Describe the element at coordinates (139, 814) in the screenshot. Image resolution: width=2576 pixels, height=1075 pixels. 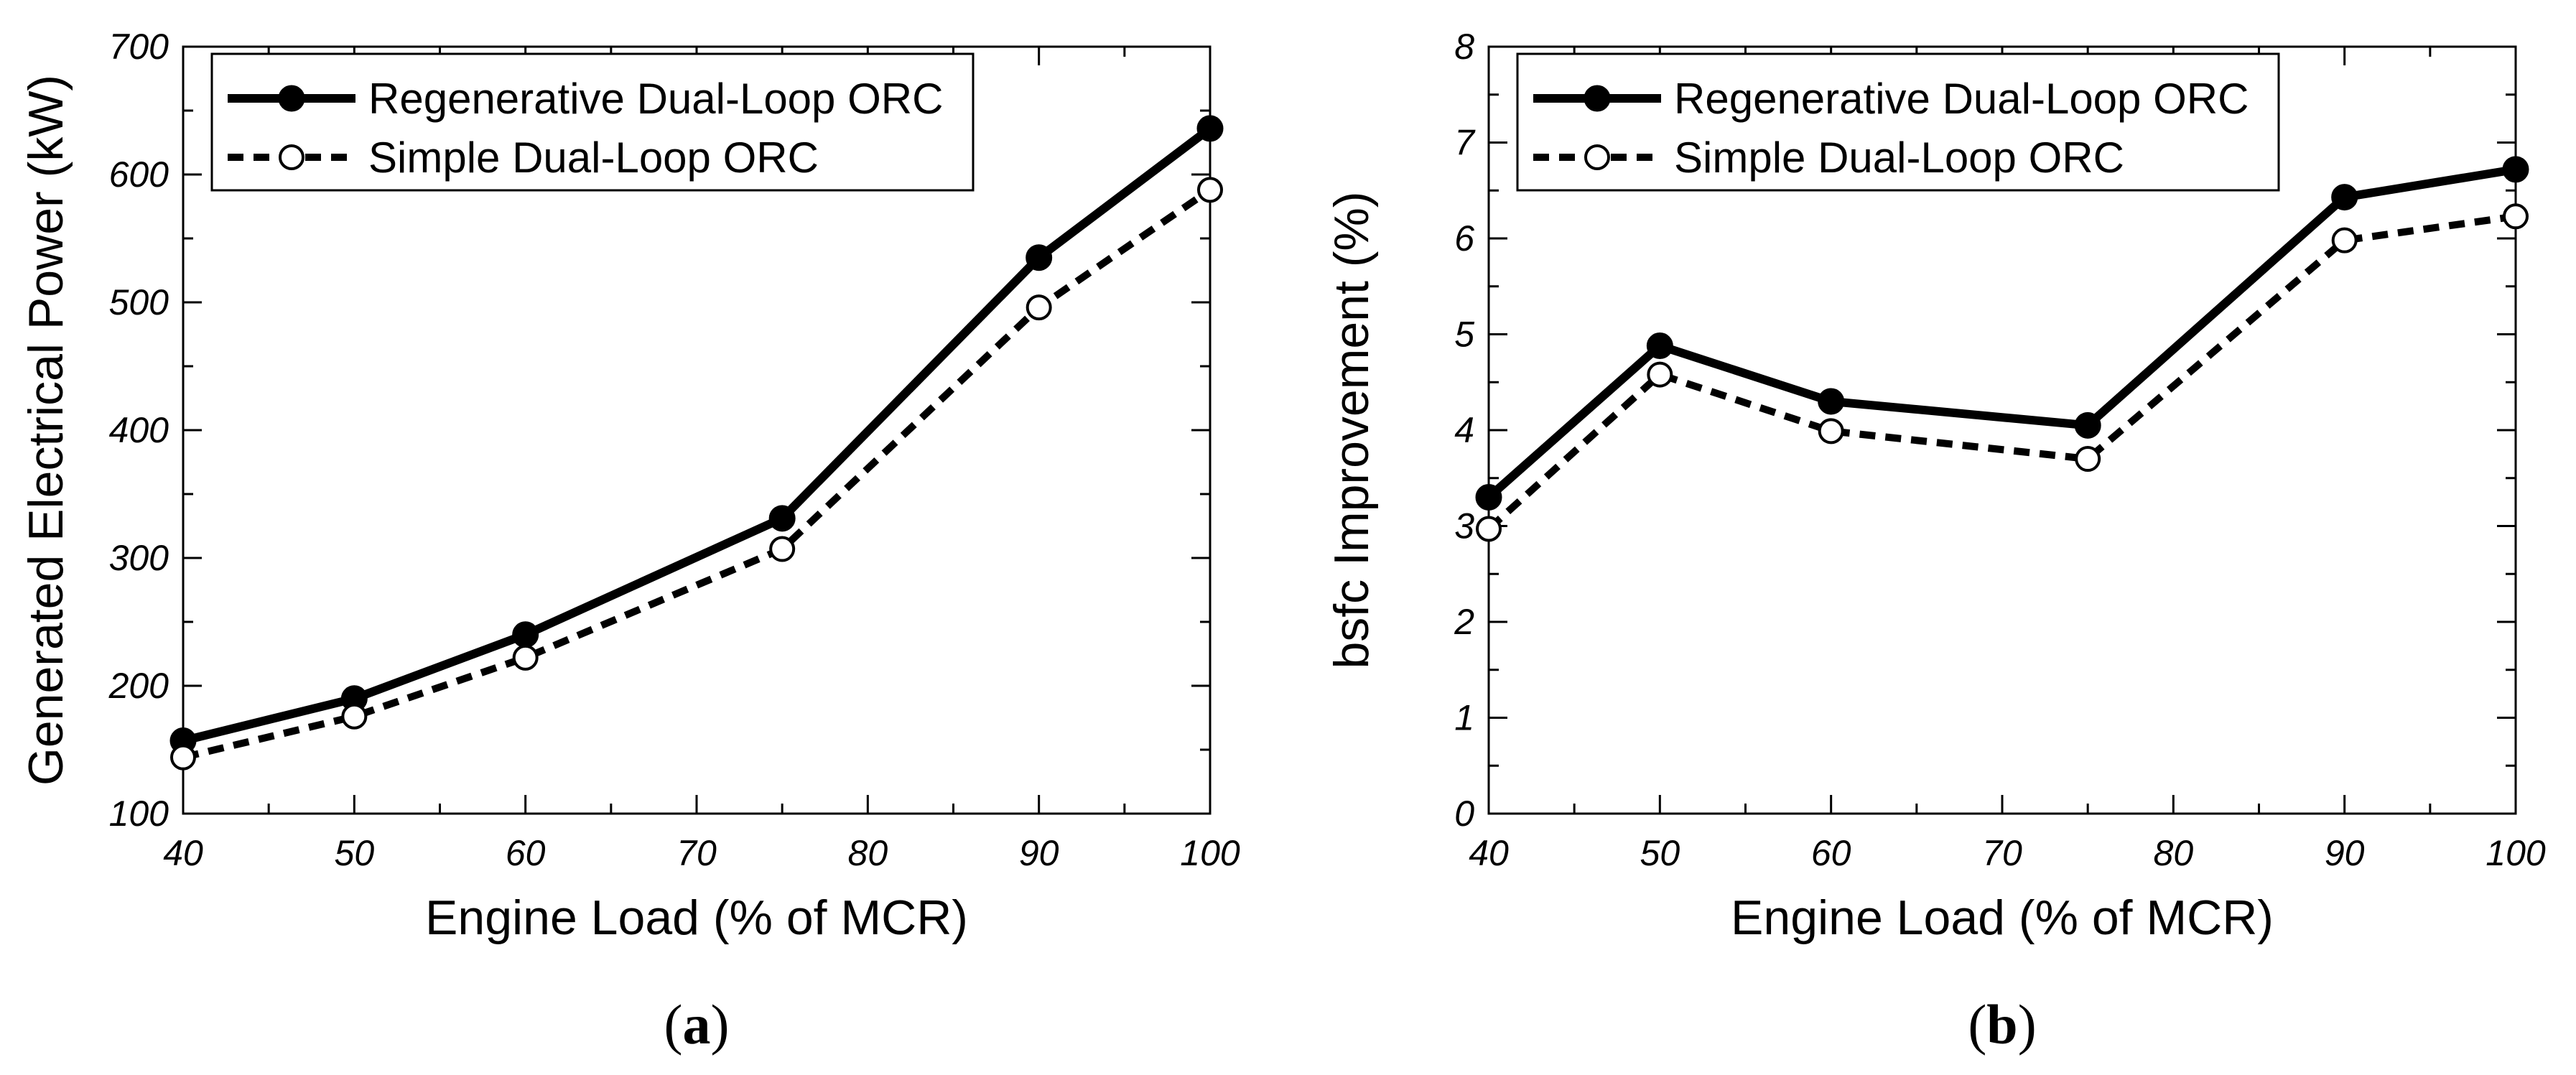
I see `y-tick-label: 100` at that location.